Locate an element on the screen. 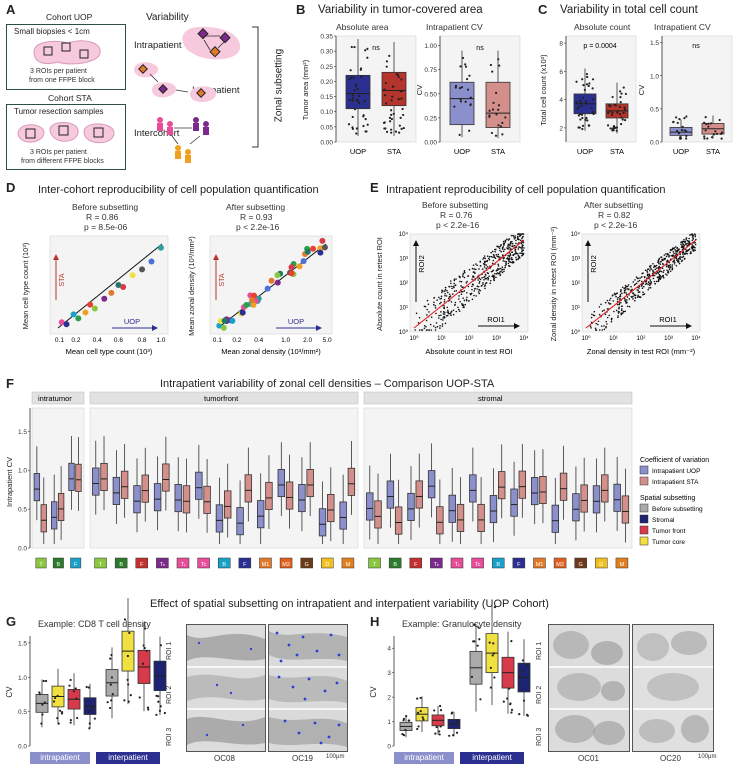  panel-g-micrograph-oc08 is located at coordinates (226, 688).